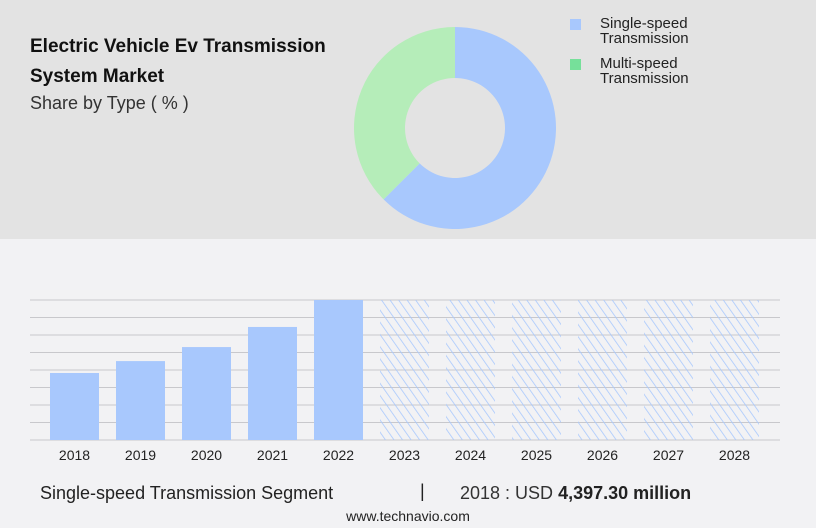 This screenshot has width=816, height=528. What do you see at coordinates (338, 455) in the screenshot?
I see `x-tick-label: 2022` at bounding box center [338, 455].